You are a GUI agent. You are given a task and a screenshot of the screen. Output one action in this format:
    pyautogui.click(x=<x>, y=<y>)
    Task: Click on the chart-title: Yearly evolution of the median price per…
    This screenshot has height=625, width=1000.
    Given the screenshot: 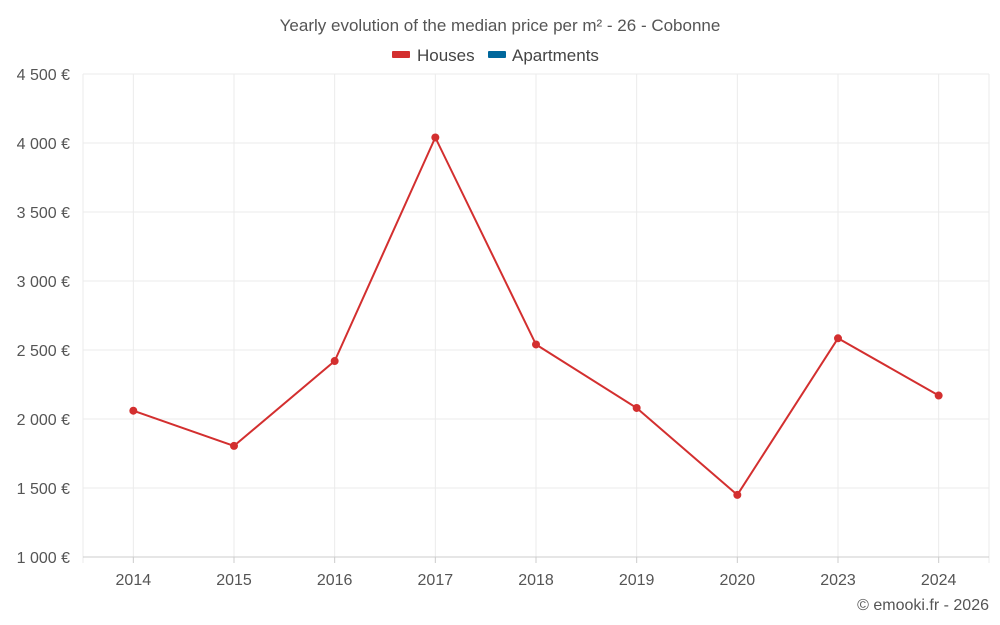 What is the action you would take?
    pyautogui.click(x=500, y=25)
    